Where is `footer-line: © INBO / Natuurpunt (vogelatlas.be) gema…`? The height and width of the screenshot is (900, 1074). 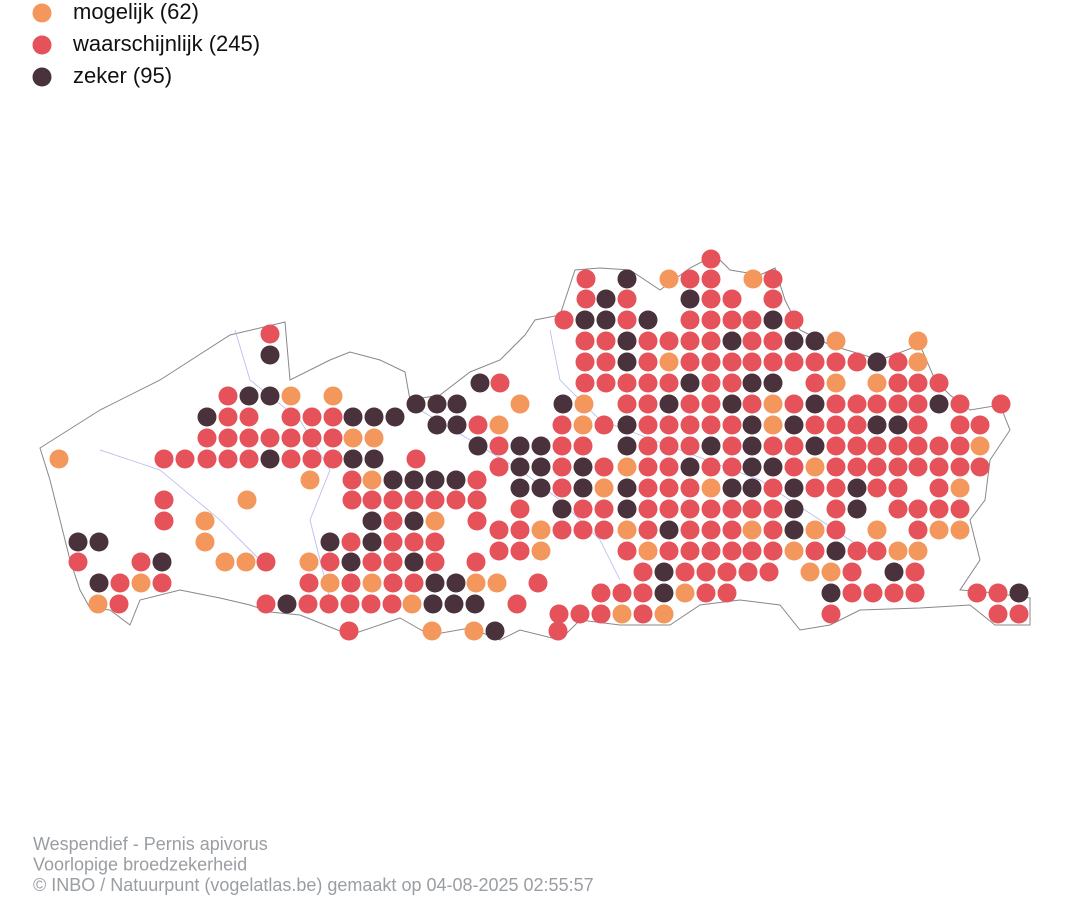
footer-line: © INBO / Natuurpunt (vogelatlas.be) gema… is located at coordinates (313, 885).